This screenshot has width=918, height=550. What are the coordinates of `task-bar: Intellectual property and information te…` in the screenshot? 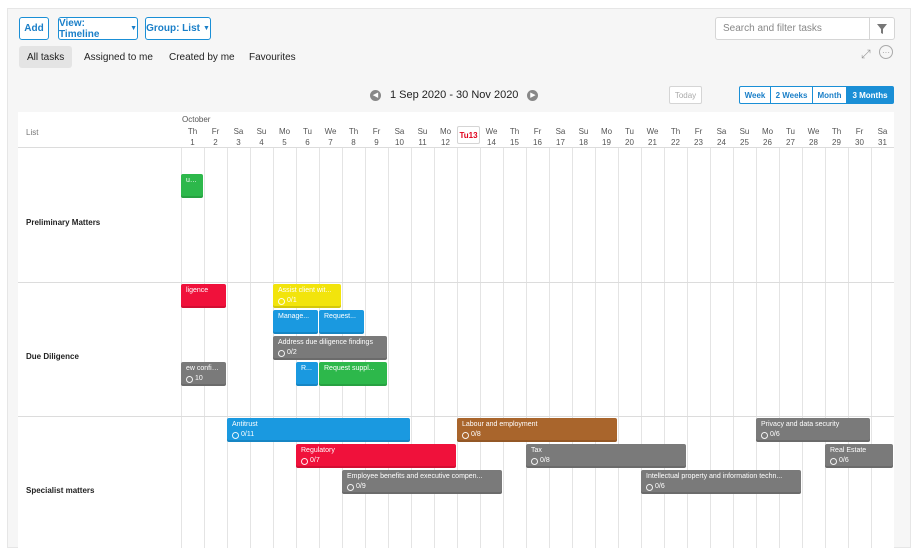 It's located at (721, 482).